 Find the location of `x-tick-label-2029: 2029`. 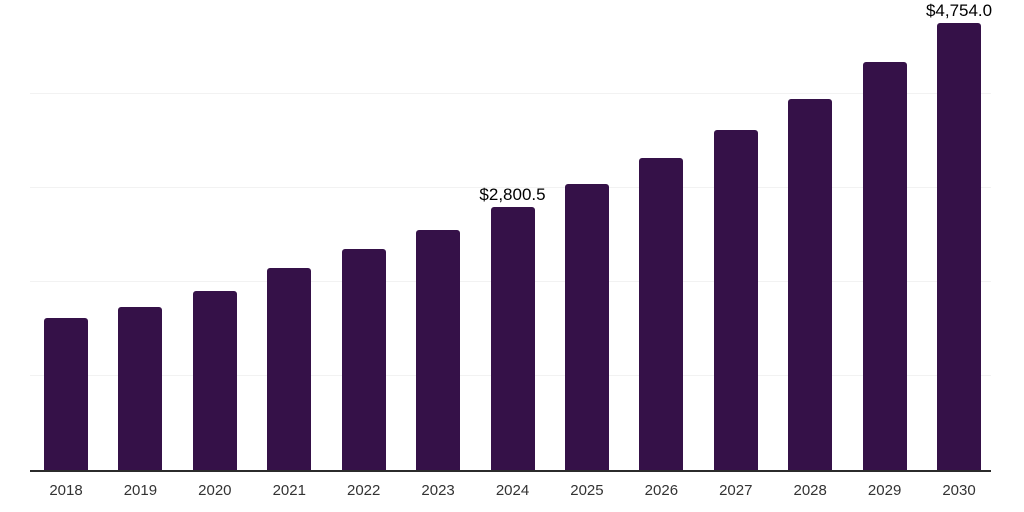

x-tick-label-2029: 2029 is located at coordinates (884, 490).